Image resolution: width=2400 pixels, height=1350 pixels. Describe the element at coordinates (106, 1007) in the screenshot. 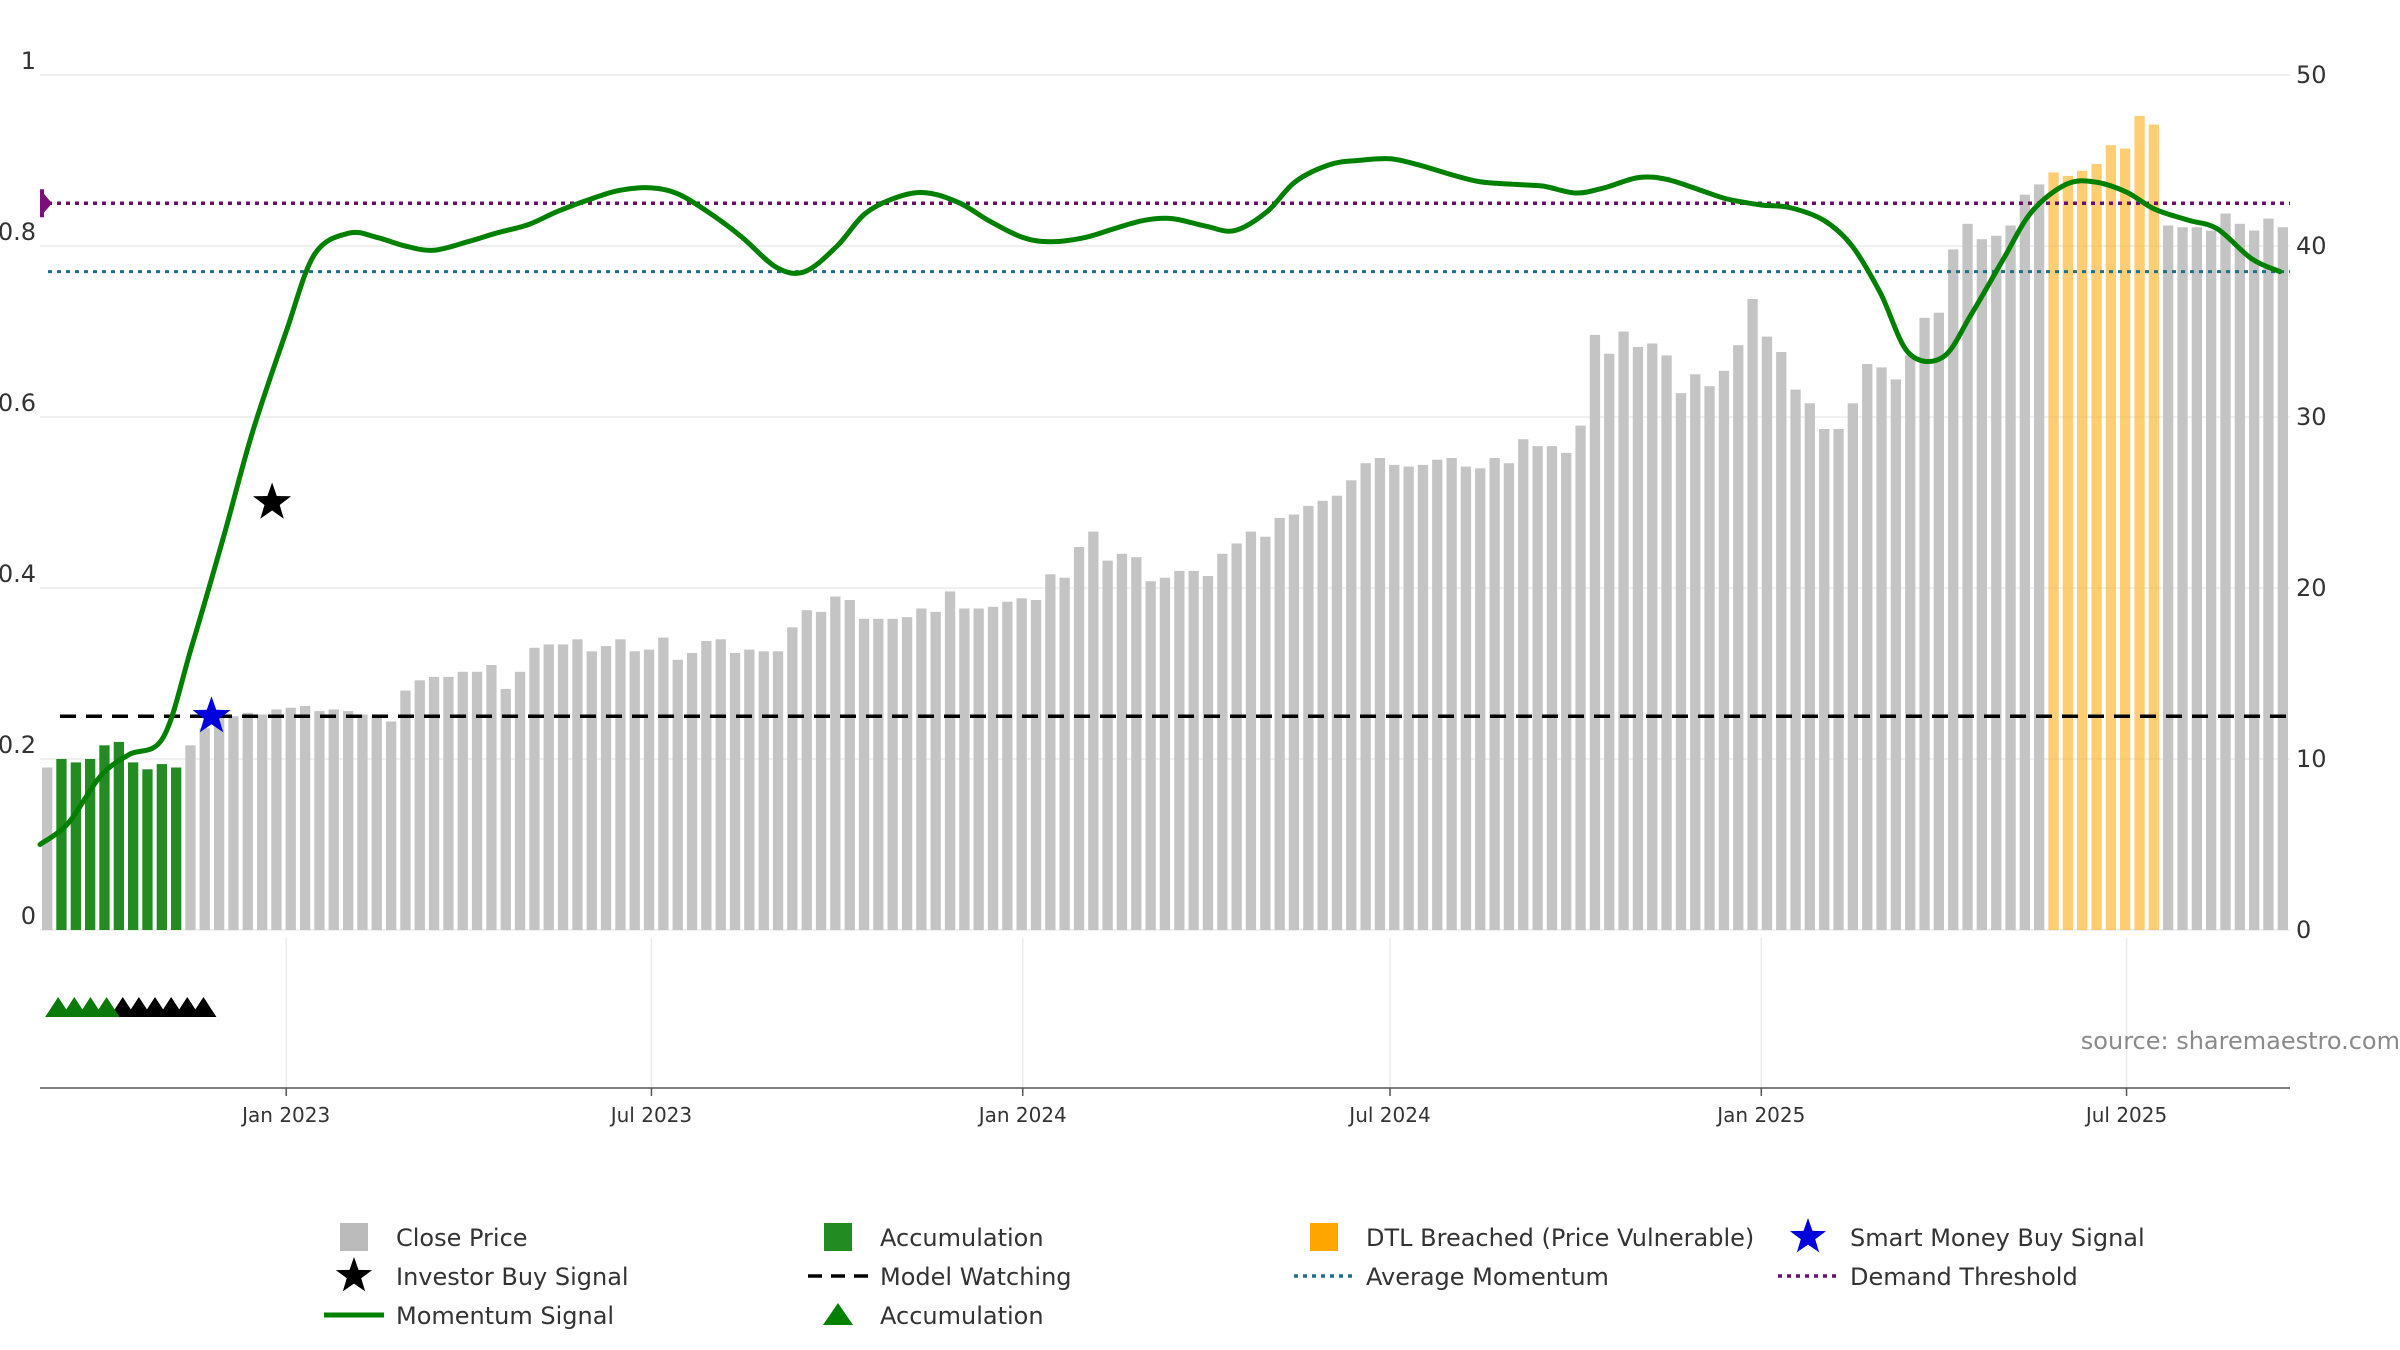

I see `accumulation-triangle` at that location.